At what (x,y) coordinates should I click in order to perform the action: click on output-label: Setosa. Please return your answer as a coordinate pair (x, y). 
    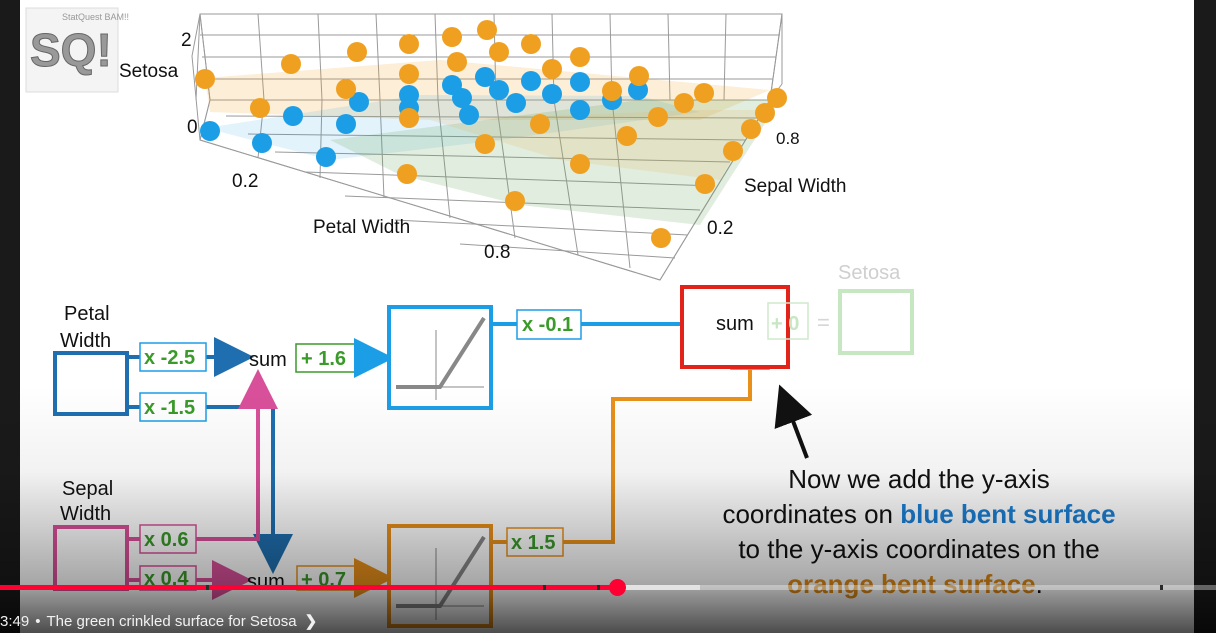
    Looking at the image, I should click on (869, 273).